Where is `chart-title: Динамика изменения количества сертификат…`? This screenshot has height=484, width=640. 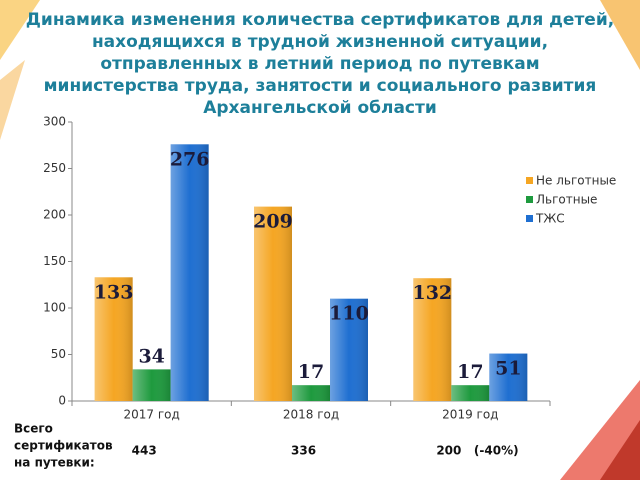
chart-title: Динамика изменения количества сертификат… is located at coordinates (320, 20).